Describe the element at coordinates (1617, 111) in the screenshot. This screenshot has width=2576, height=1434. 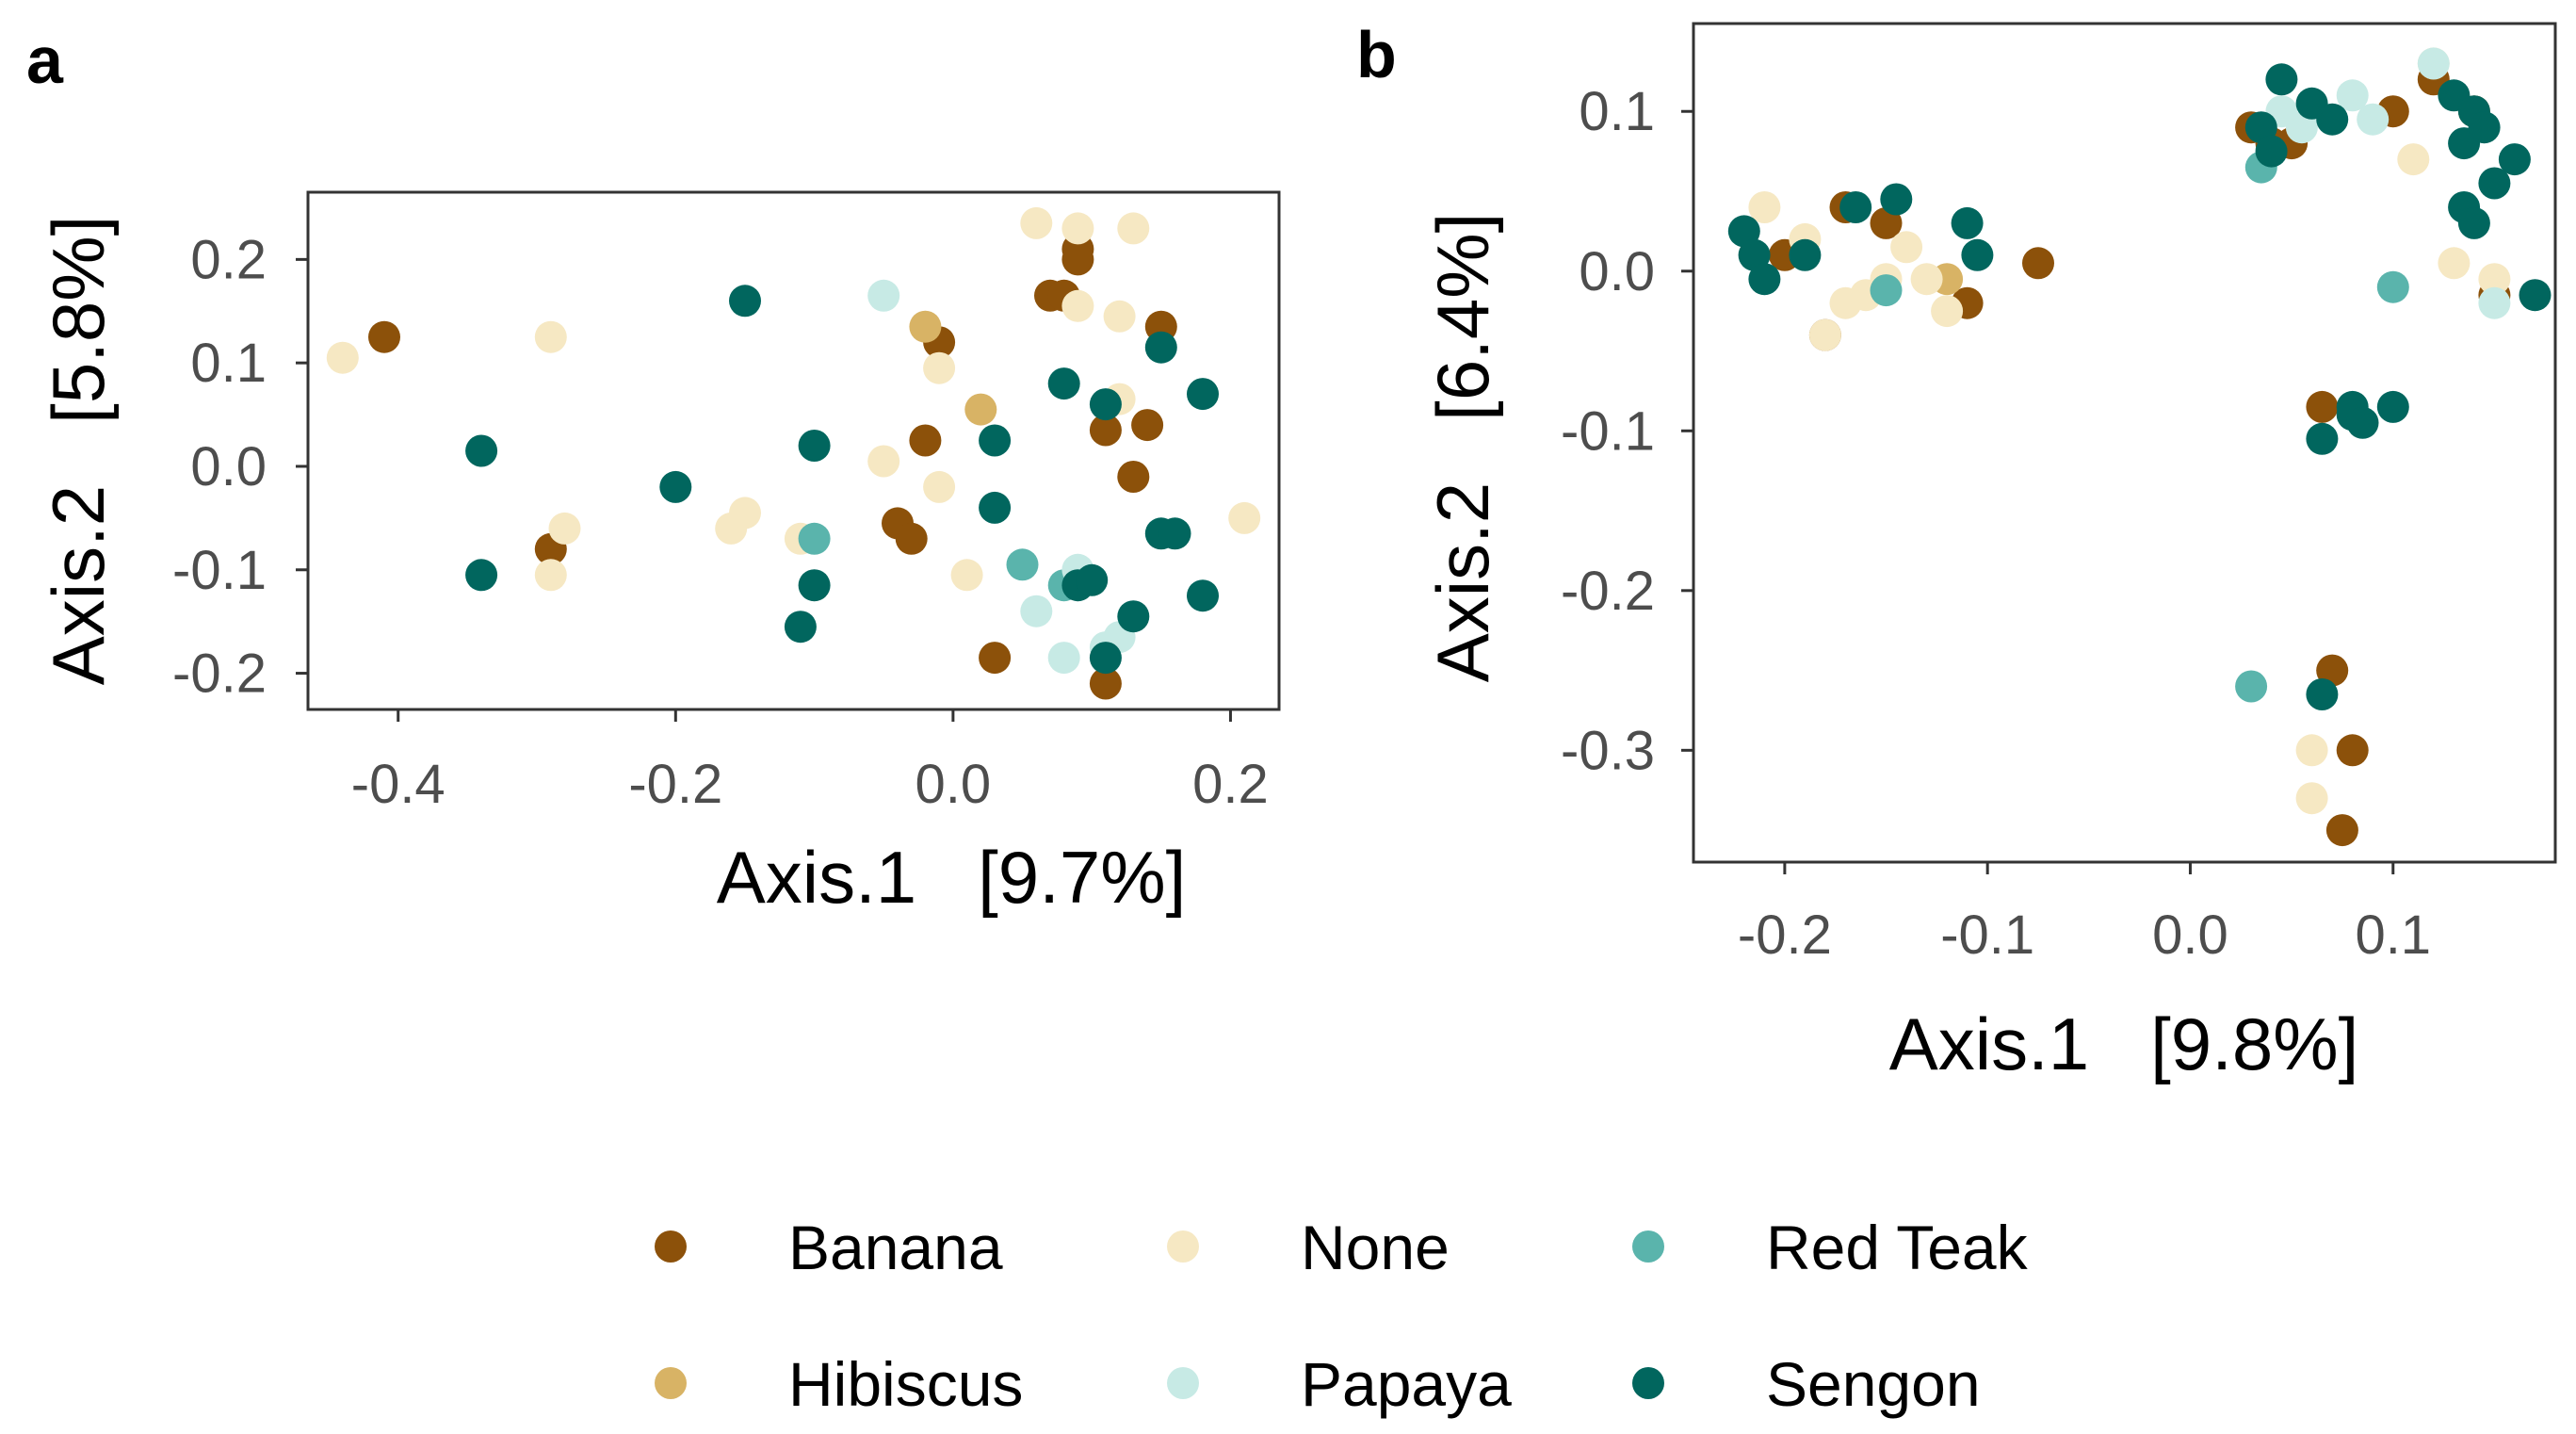
I see `y-tick-label: 0.1` at that location.